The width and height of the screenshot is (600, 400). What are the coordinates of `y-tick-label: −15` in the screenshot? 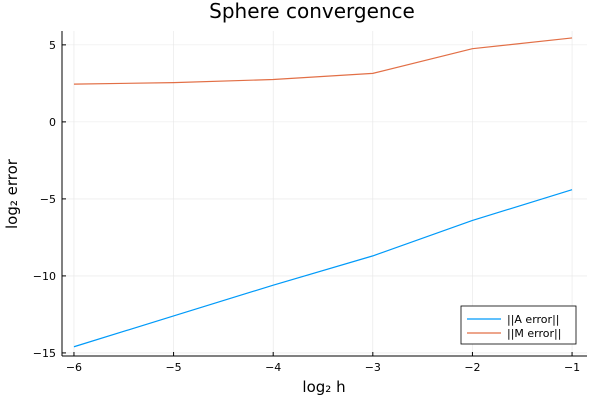 It's located at (44, 353).